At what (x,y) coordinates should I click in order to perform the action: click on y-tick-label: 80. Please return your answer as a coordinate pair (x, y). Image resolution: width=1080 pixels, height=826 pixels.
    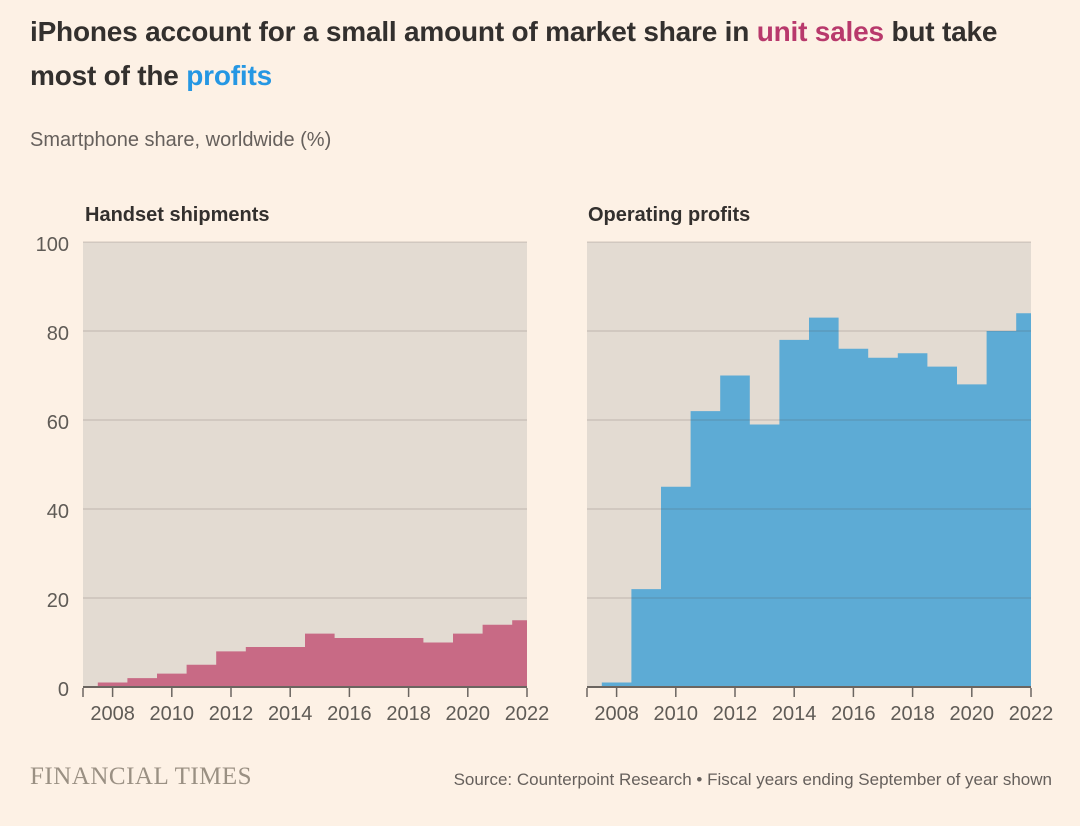
    Looking at the image, I should click on (58, 334).